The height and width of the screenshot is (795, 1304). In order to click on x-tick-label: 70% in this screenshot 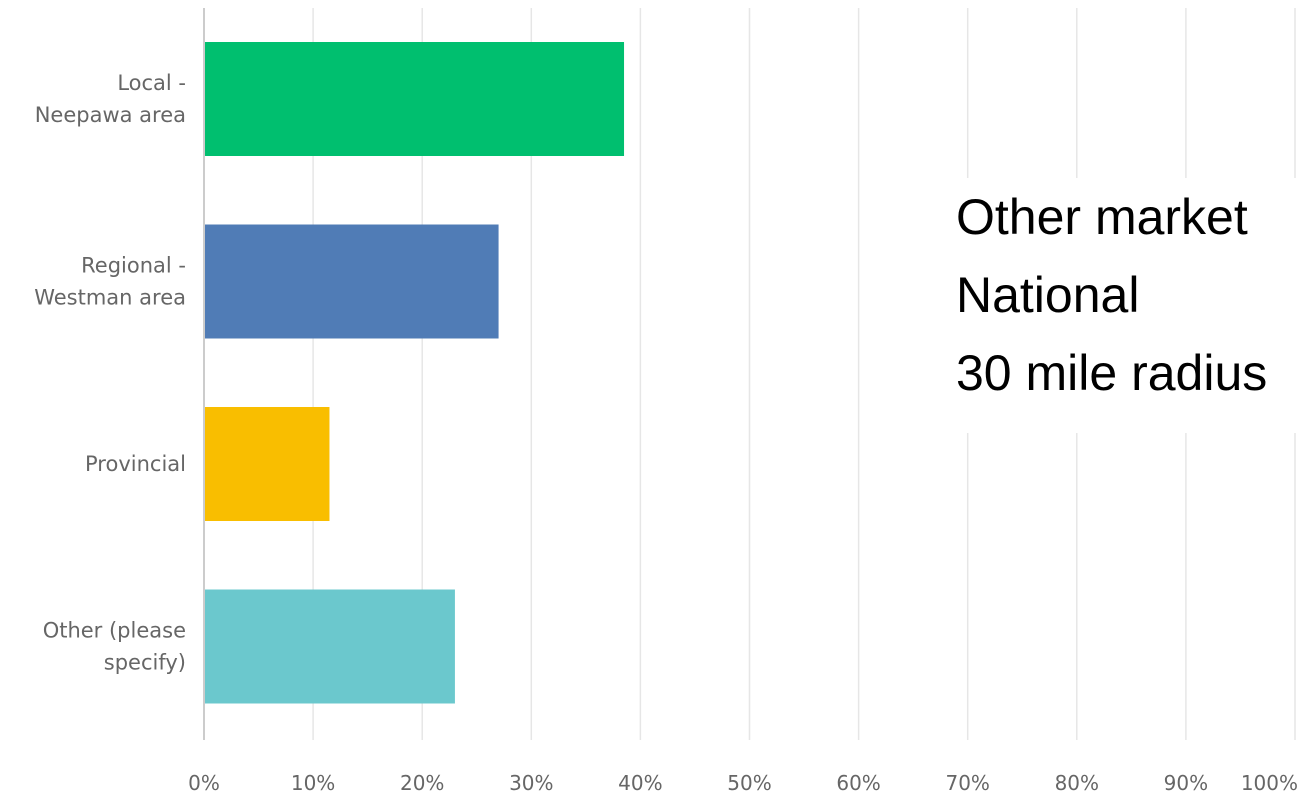, I will do `click(967, 783)`.